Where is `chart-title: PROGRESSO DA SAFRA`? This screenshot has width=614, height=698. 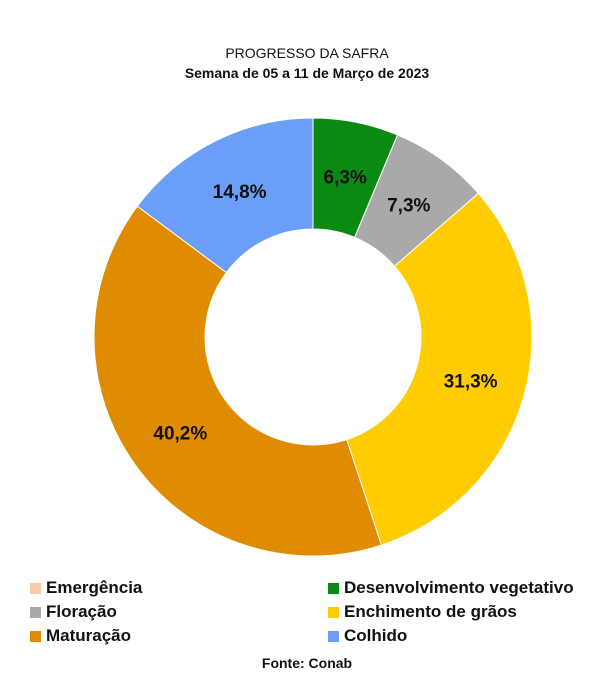 chart-title: PROGRESSO DA SAFRA is located at coordinates (307, 53).